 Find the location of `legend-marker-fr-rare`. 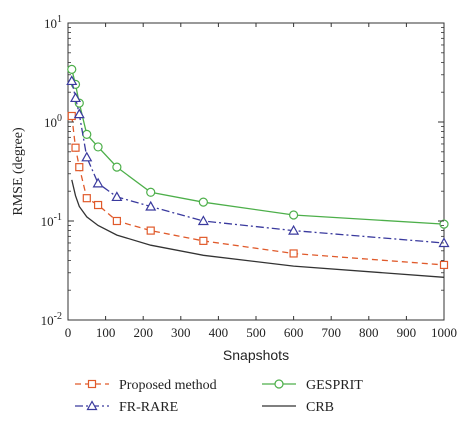

legend-marker-fr-rare is located at coordinates (92, 405).